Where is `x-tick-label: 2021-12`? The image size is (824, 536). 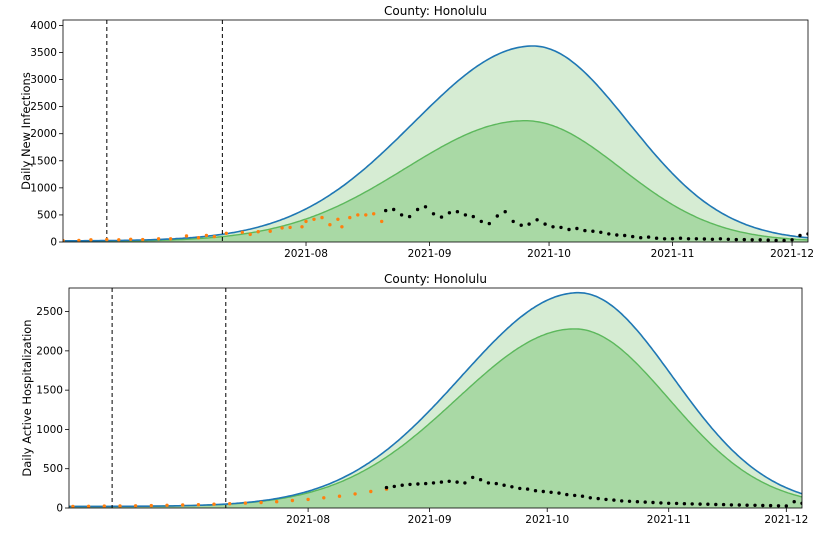
x-tick-label: 2021-12 is located at coordinates (786, 520).